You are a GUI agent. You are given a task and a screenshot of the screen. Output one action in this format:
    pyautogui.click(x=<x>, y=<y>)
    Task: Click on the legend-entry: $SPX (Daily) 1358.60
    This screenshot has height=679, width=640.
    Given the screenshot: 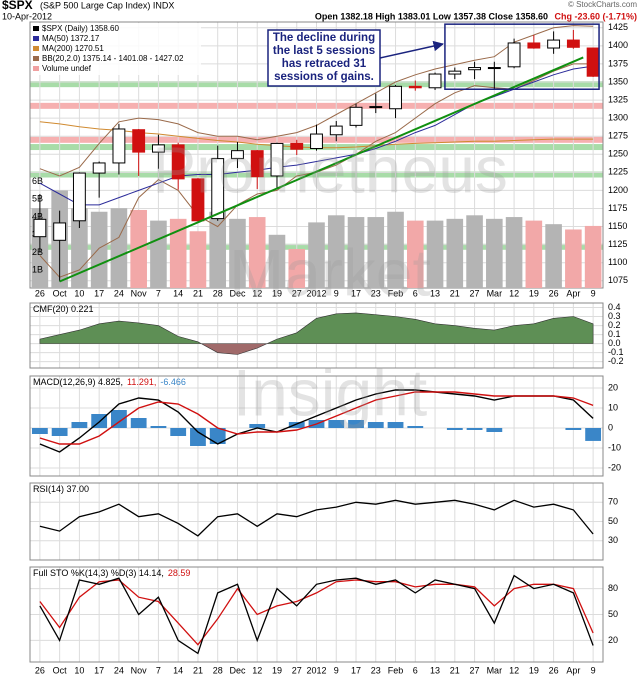 What is the action you would take?
    pyautogui.click(x=80, y=28)
    